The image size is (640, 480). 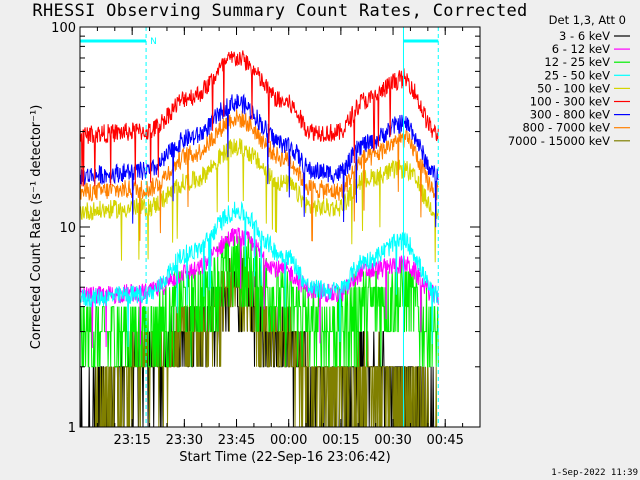 I want to click on y-tick-label: 1, so click(x=72, y=428).